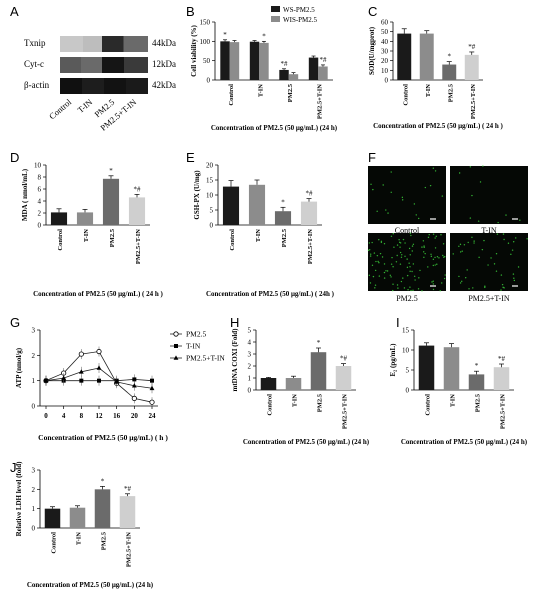 The image size is (550, 609). What do you see at coordinates (193, 346) in the screenshot?
I see `legend-label: T-IN` at bounding box center [193, 346].